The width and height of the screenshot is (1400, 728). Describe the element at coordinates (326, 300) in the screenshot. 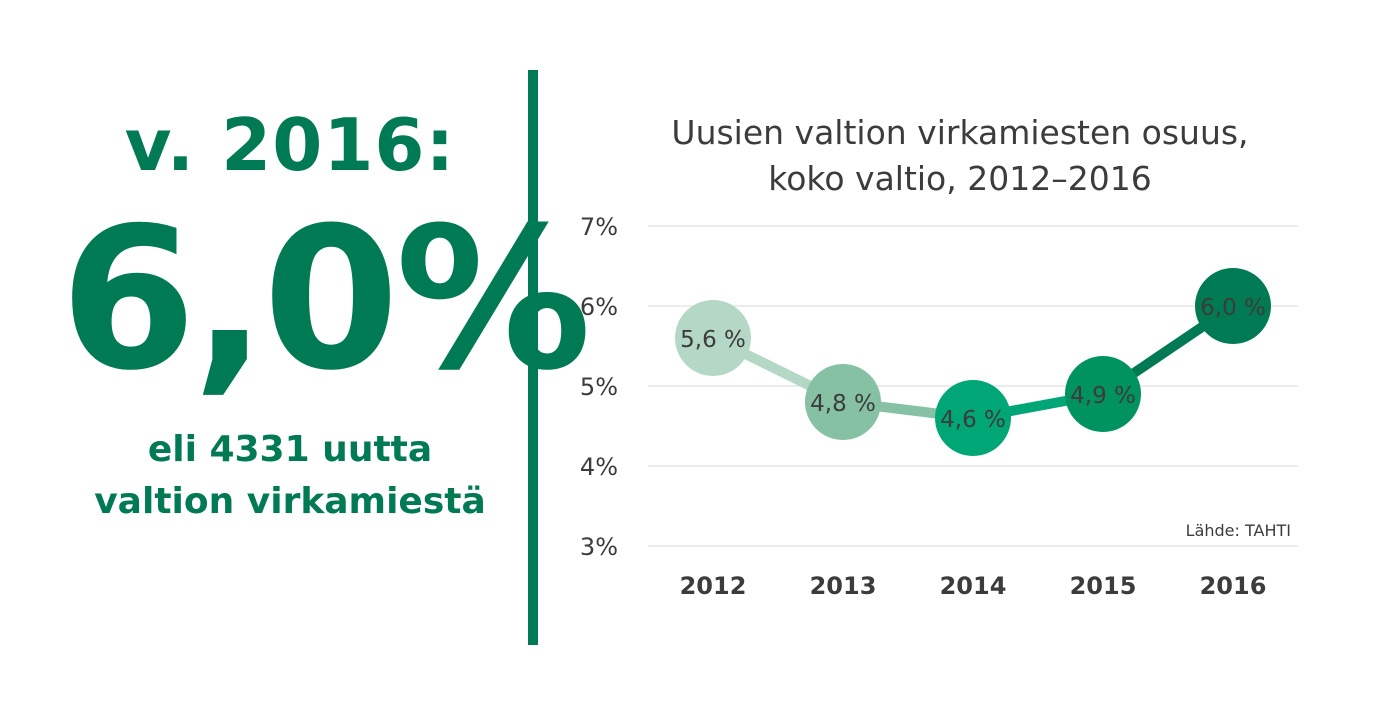

I see `big-percentage: 6,0%` at that location.